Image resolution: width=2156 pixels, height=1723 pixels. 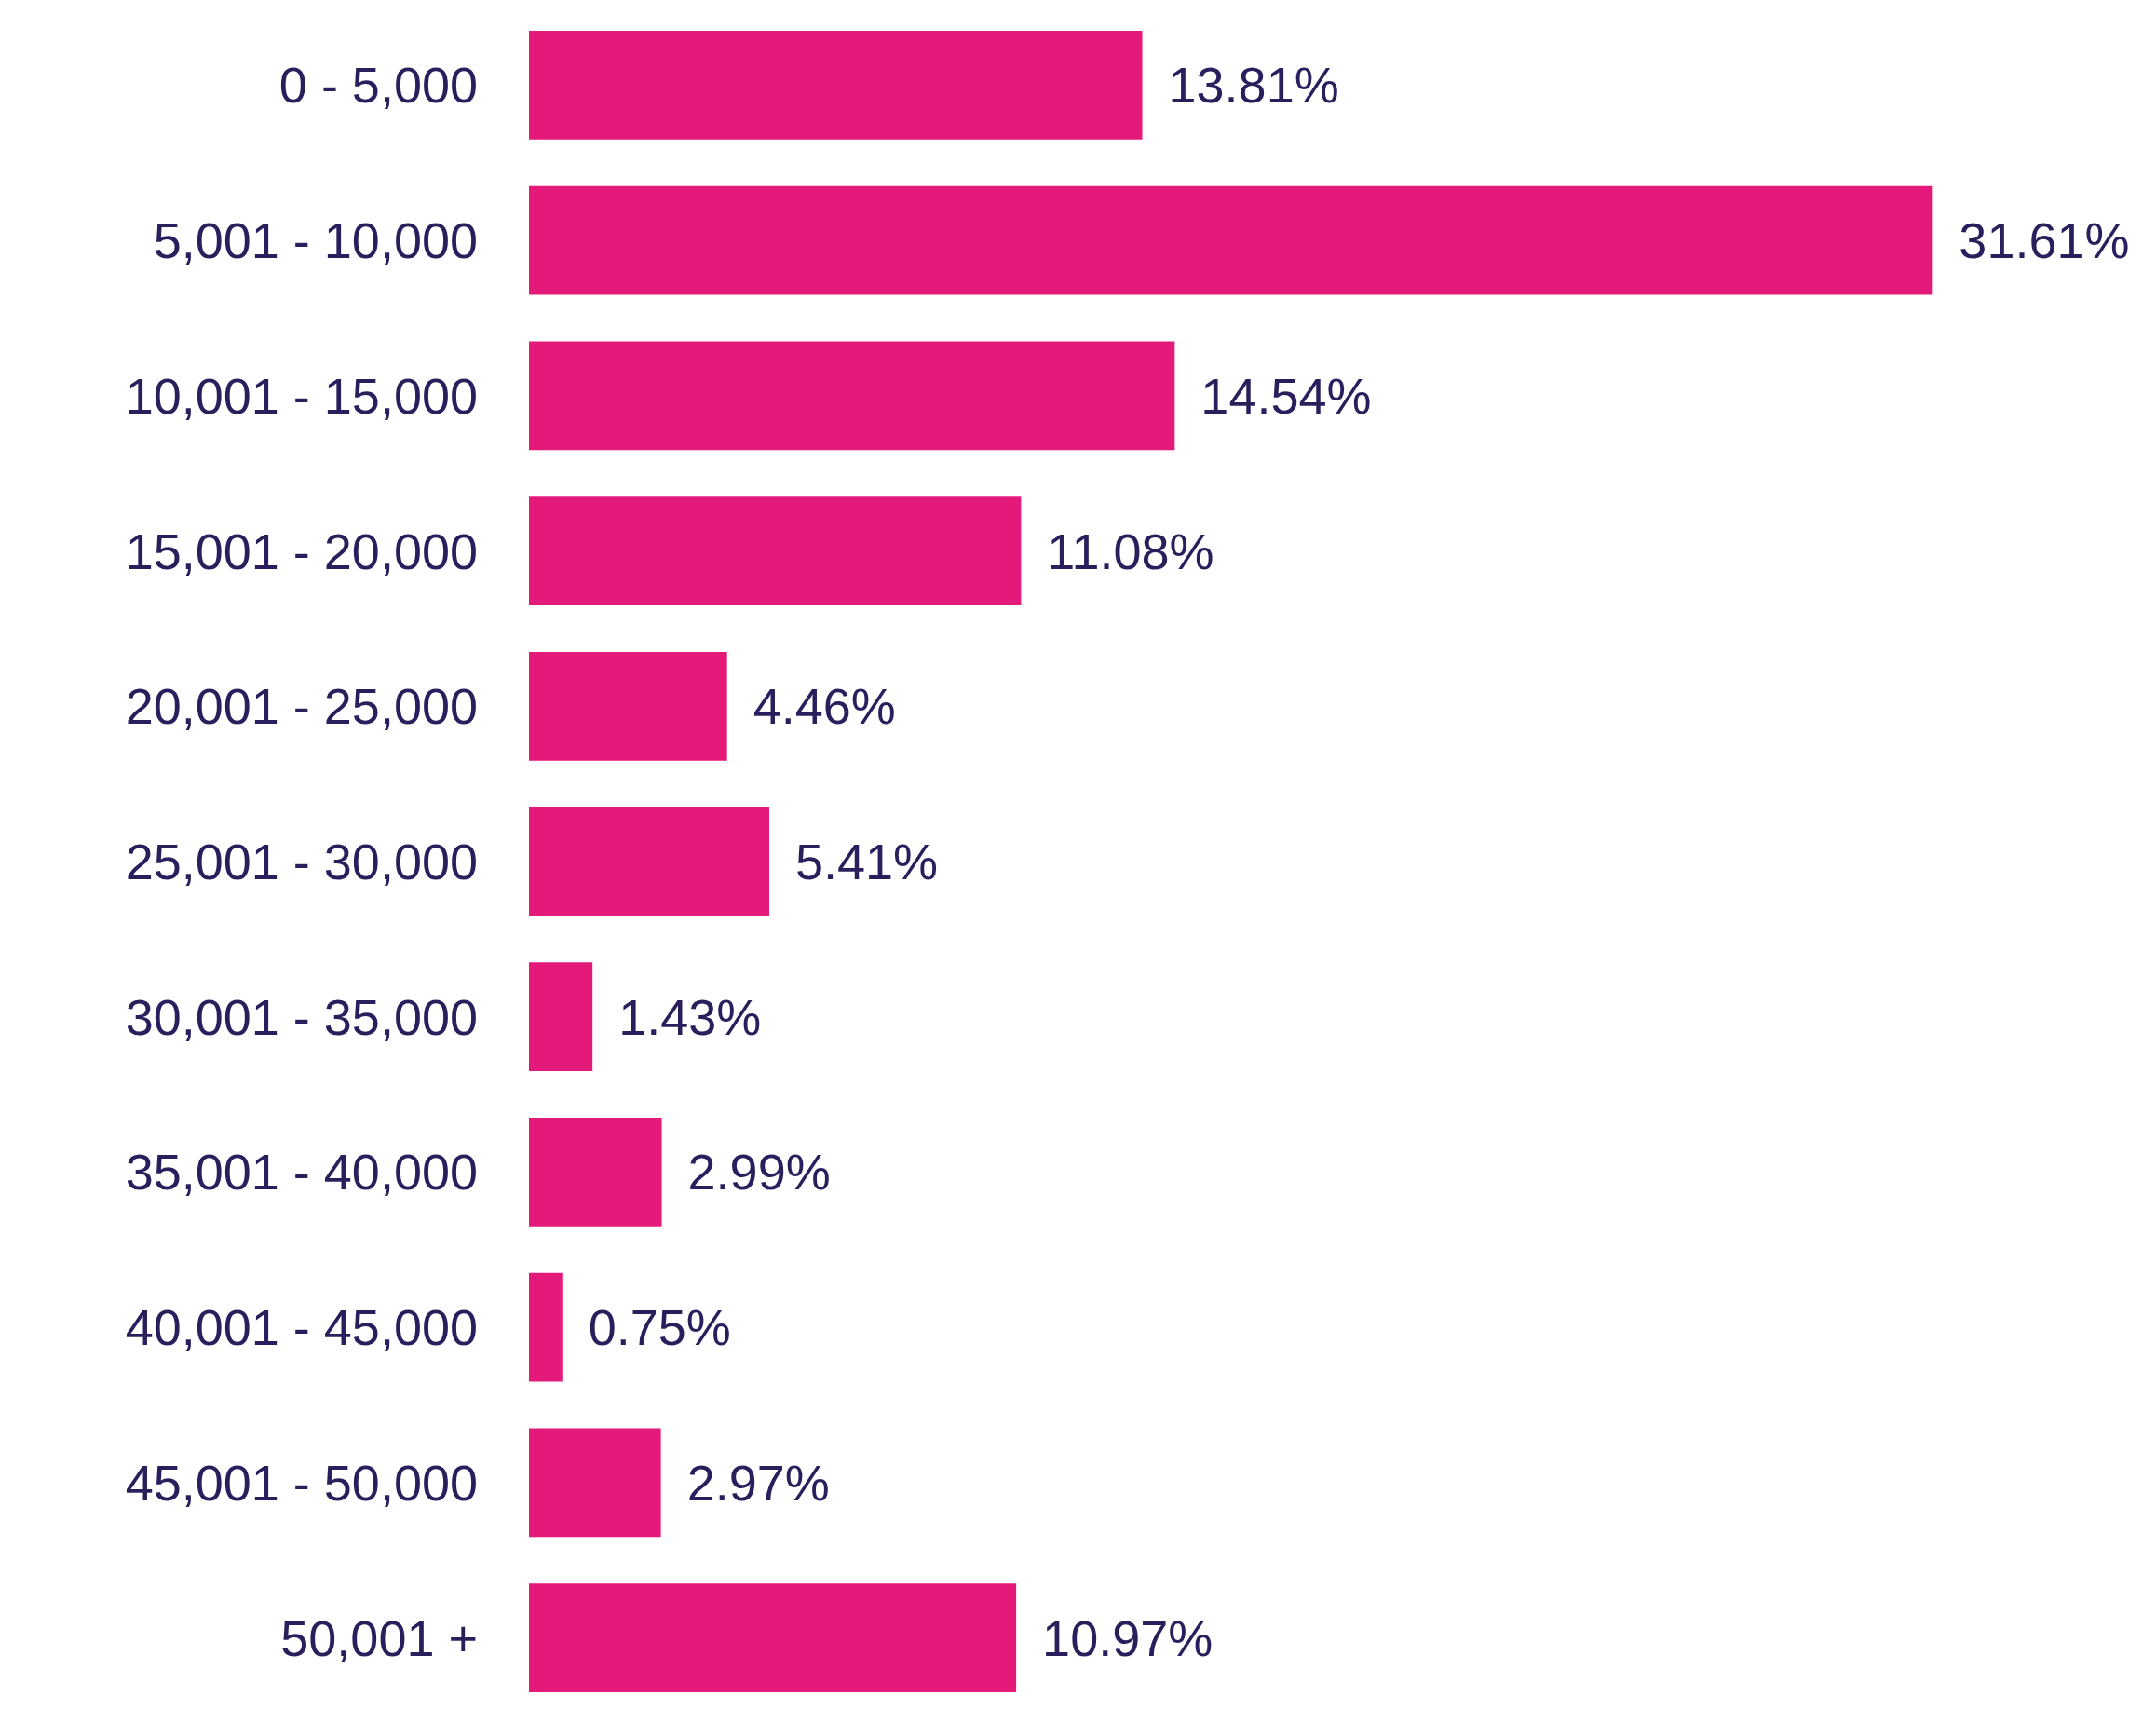 What do you see at coordinates (379, 1637) in the screenshot?
I see `y-tick-label: 50,001 +` at bounding box center [379, 1637].